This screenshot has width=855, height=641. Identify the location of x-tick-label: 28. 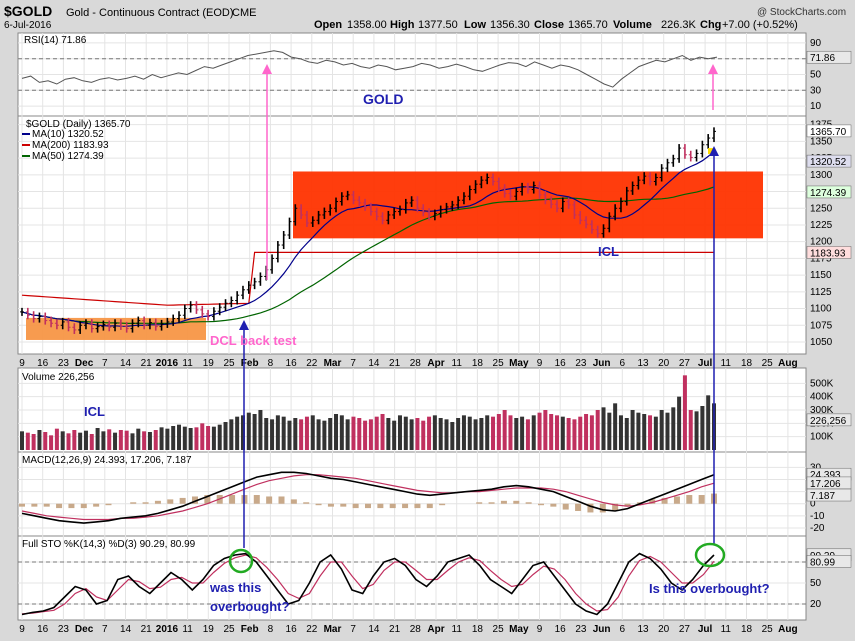
(416, 363).